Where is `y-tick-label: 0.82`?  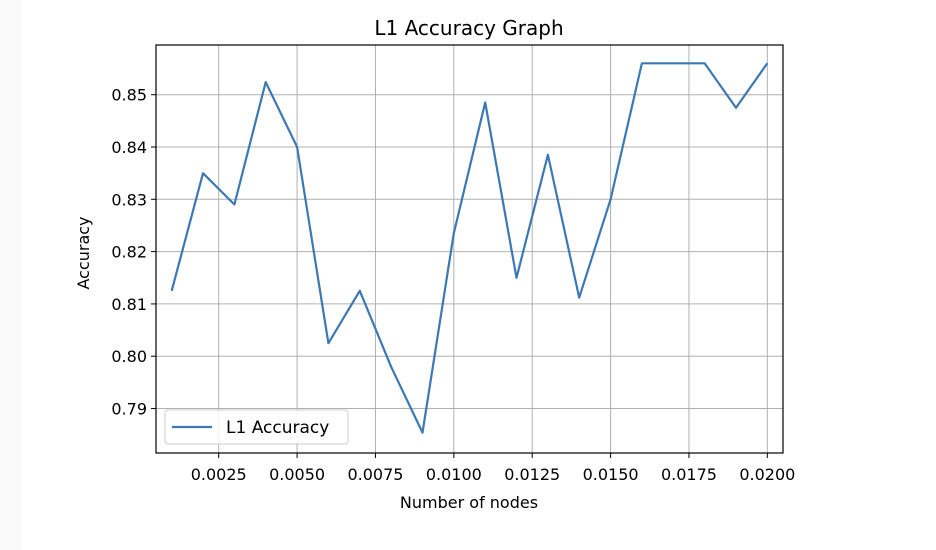 y-tick-label: 0.82 is located at coordinates (129, 252).